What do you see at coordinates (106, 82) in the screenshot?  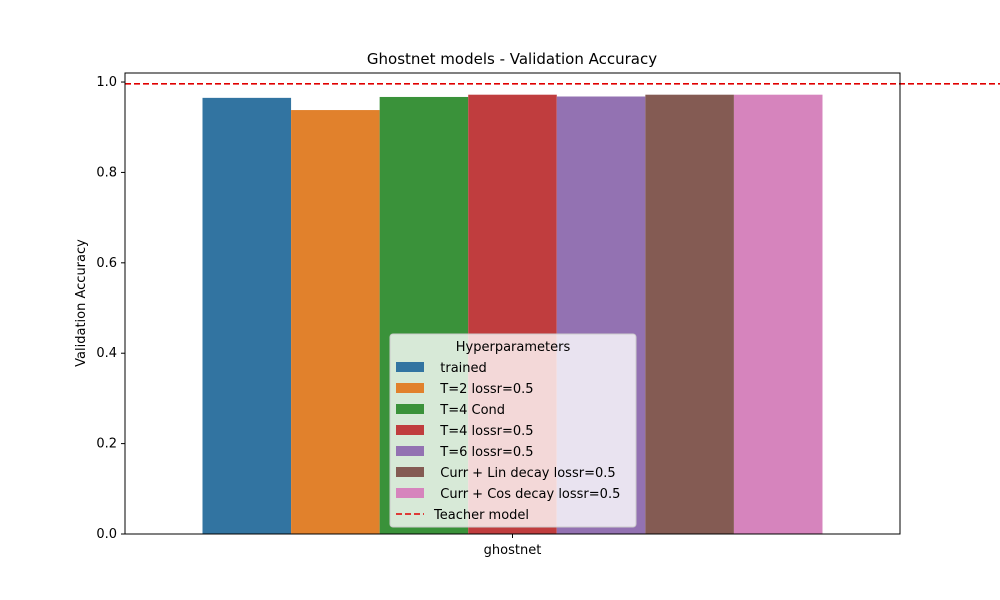 I see `y-tick-label: 1.0` at bounding box center [106, 82].